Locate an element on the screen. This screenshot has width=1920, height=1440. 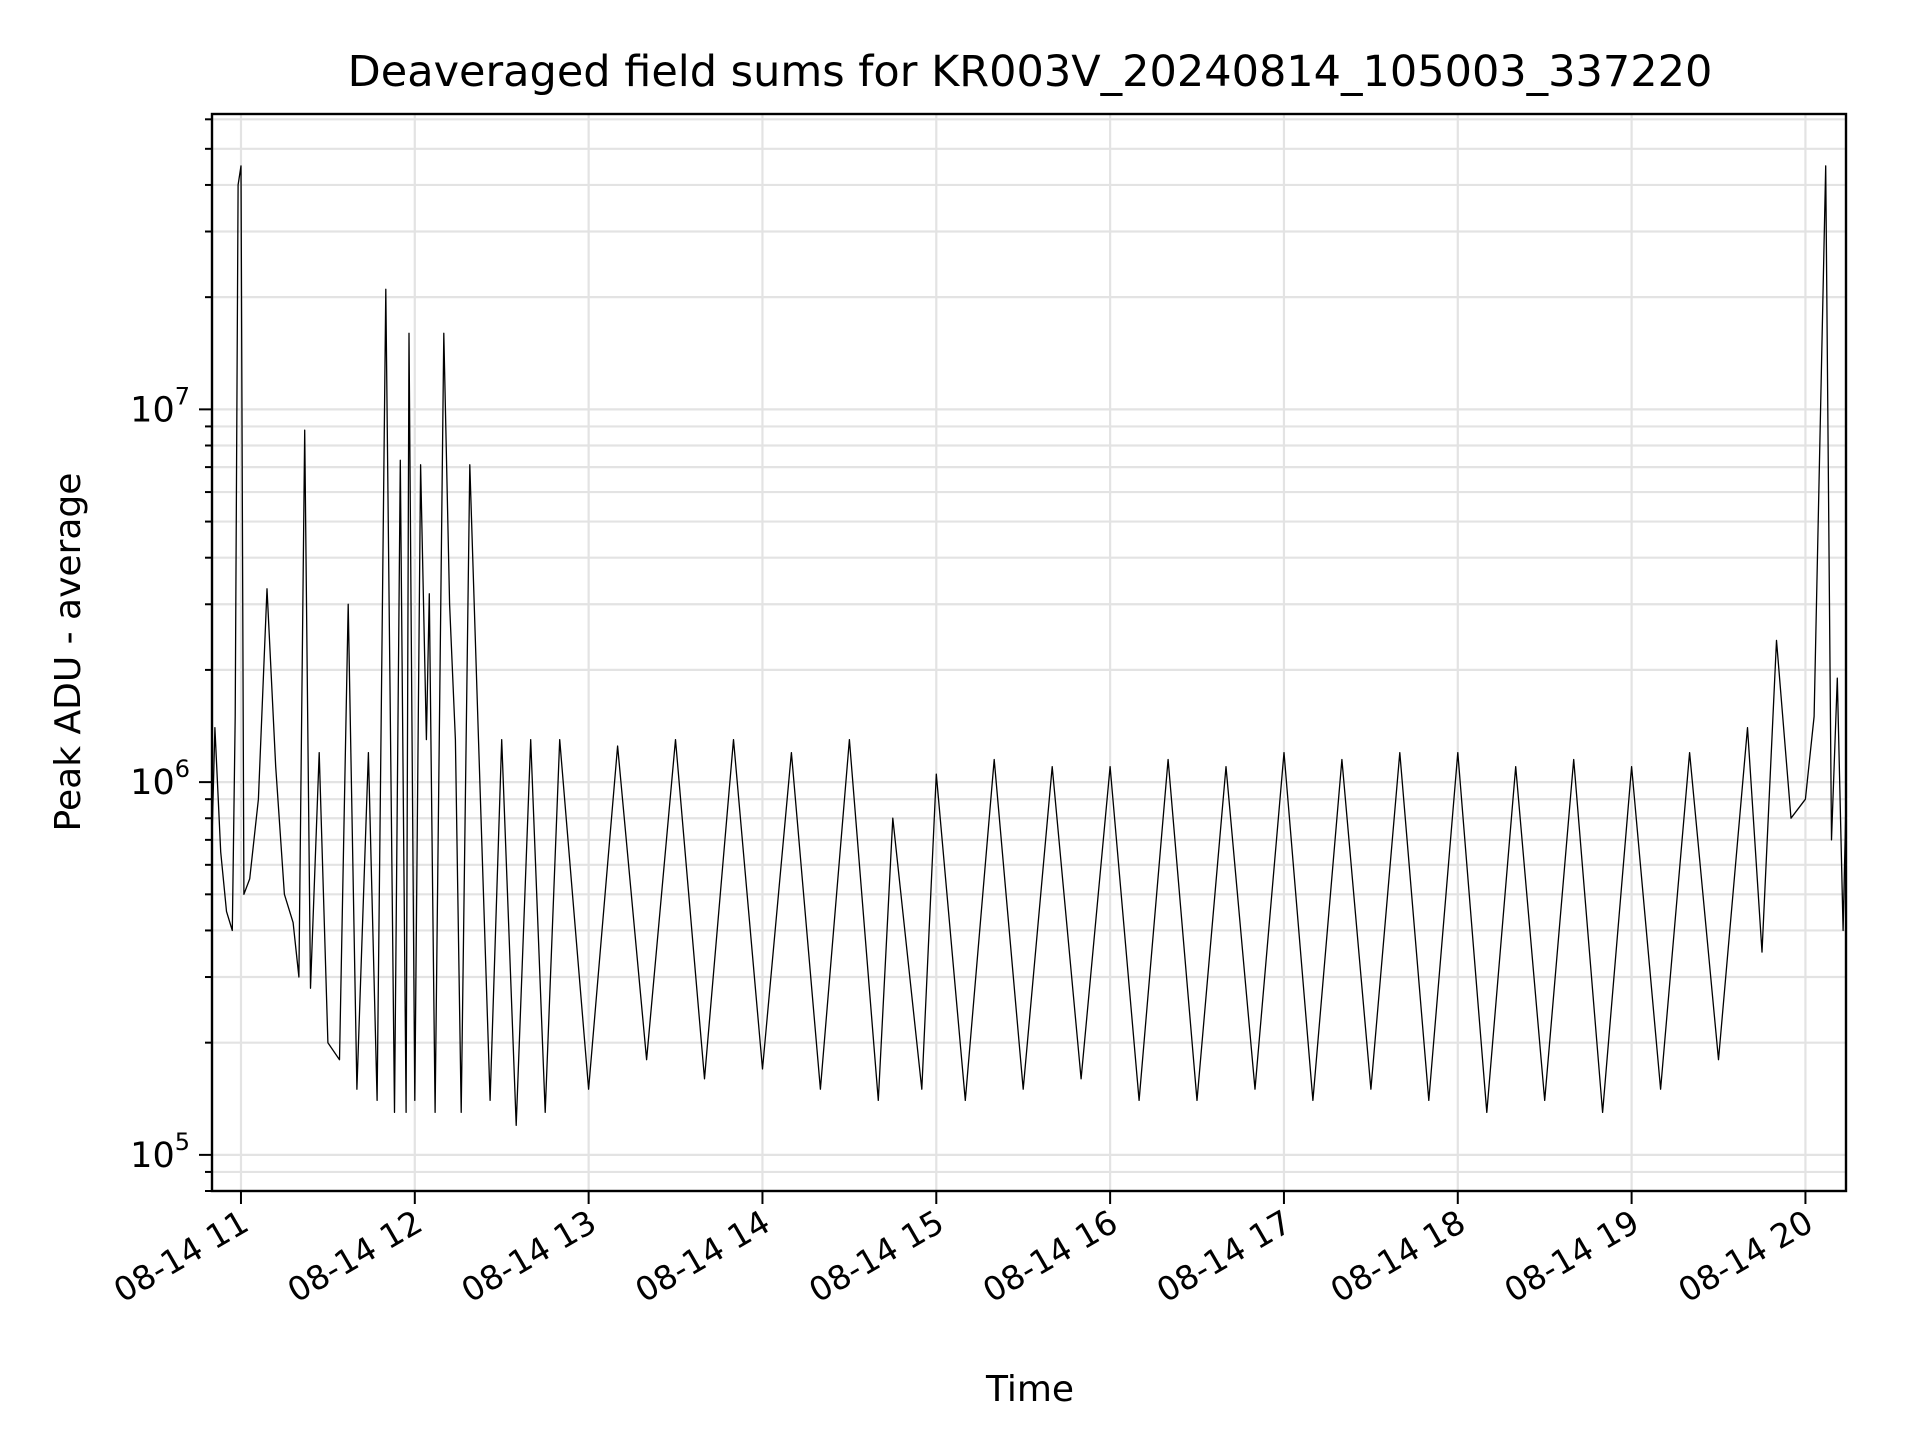
y-tick-exponent: 5 is located at coordinates (182, 1142).